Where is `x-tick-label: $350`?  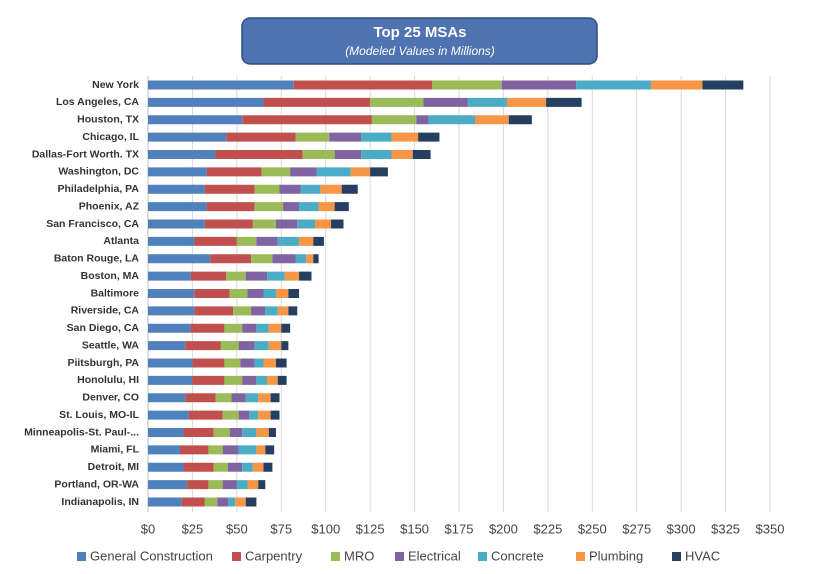
x-tick-label: $350 is located at coordinates (770, 528).